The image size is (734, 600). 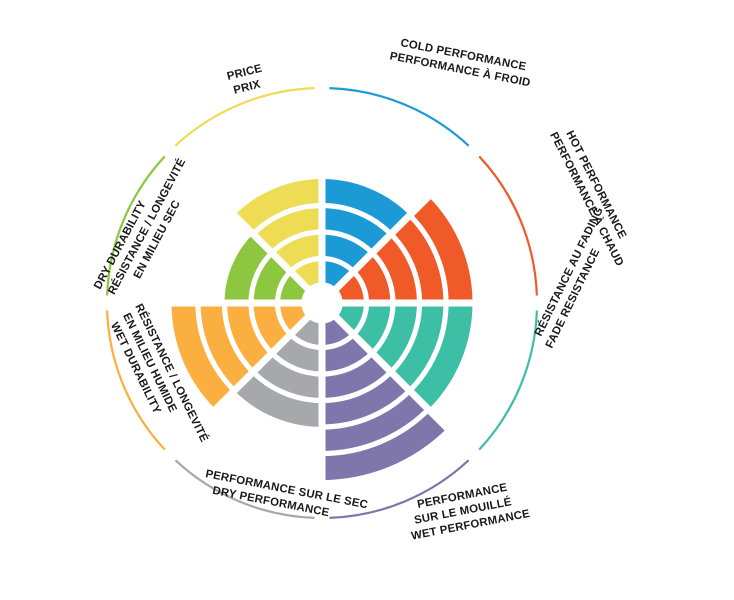 What do you see at coordinates (508, 225) in the screenshot?
I see `guide-arc-hot-performance` at bounding box center [508, 225].